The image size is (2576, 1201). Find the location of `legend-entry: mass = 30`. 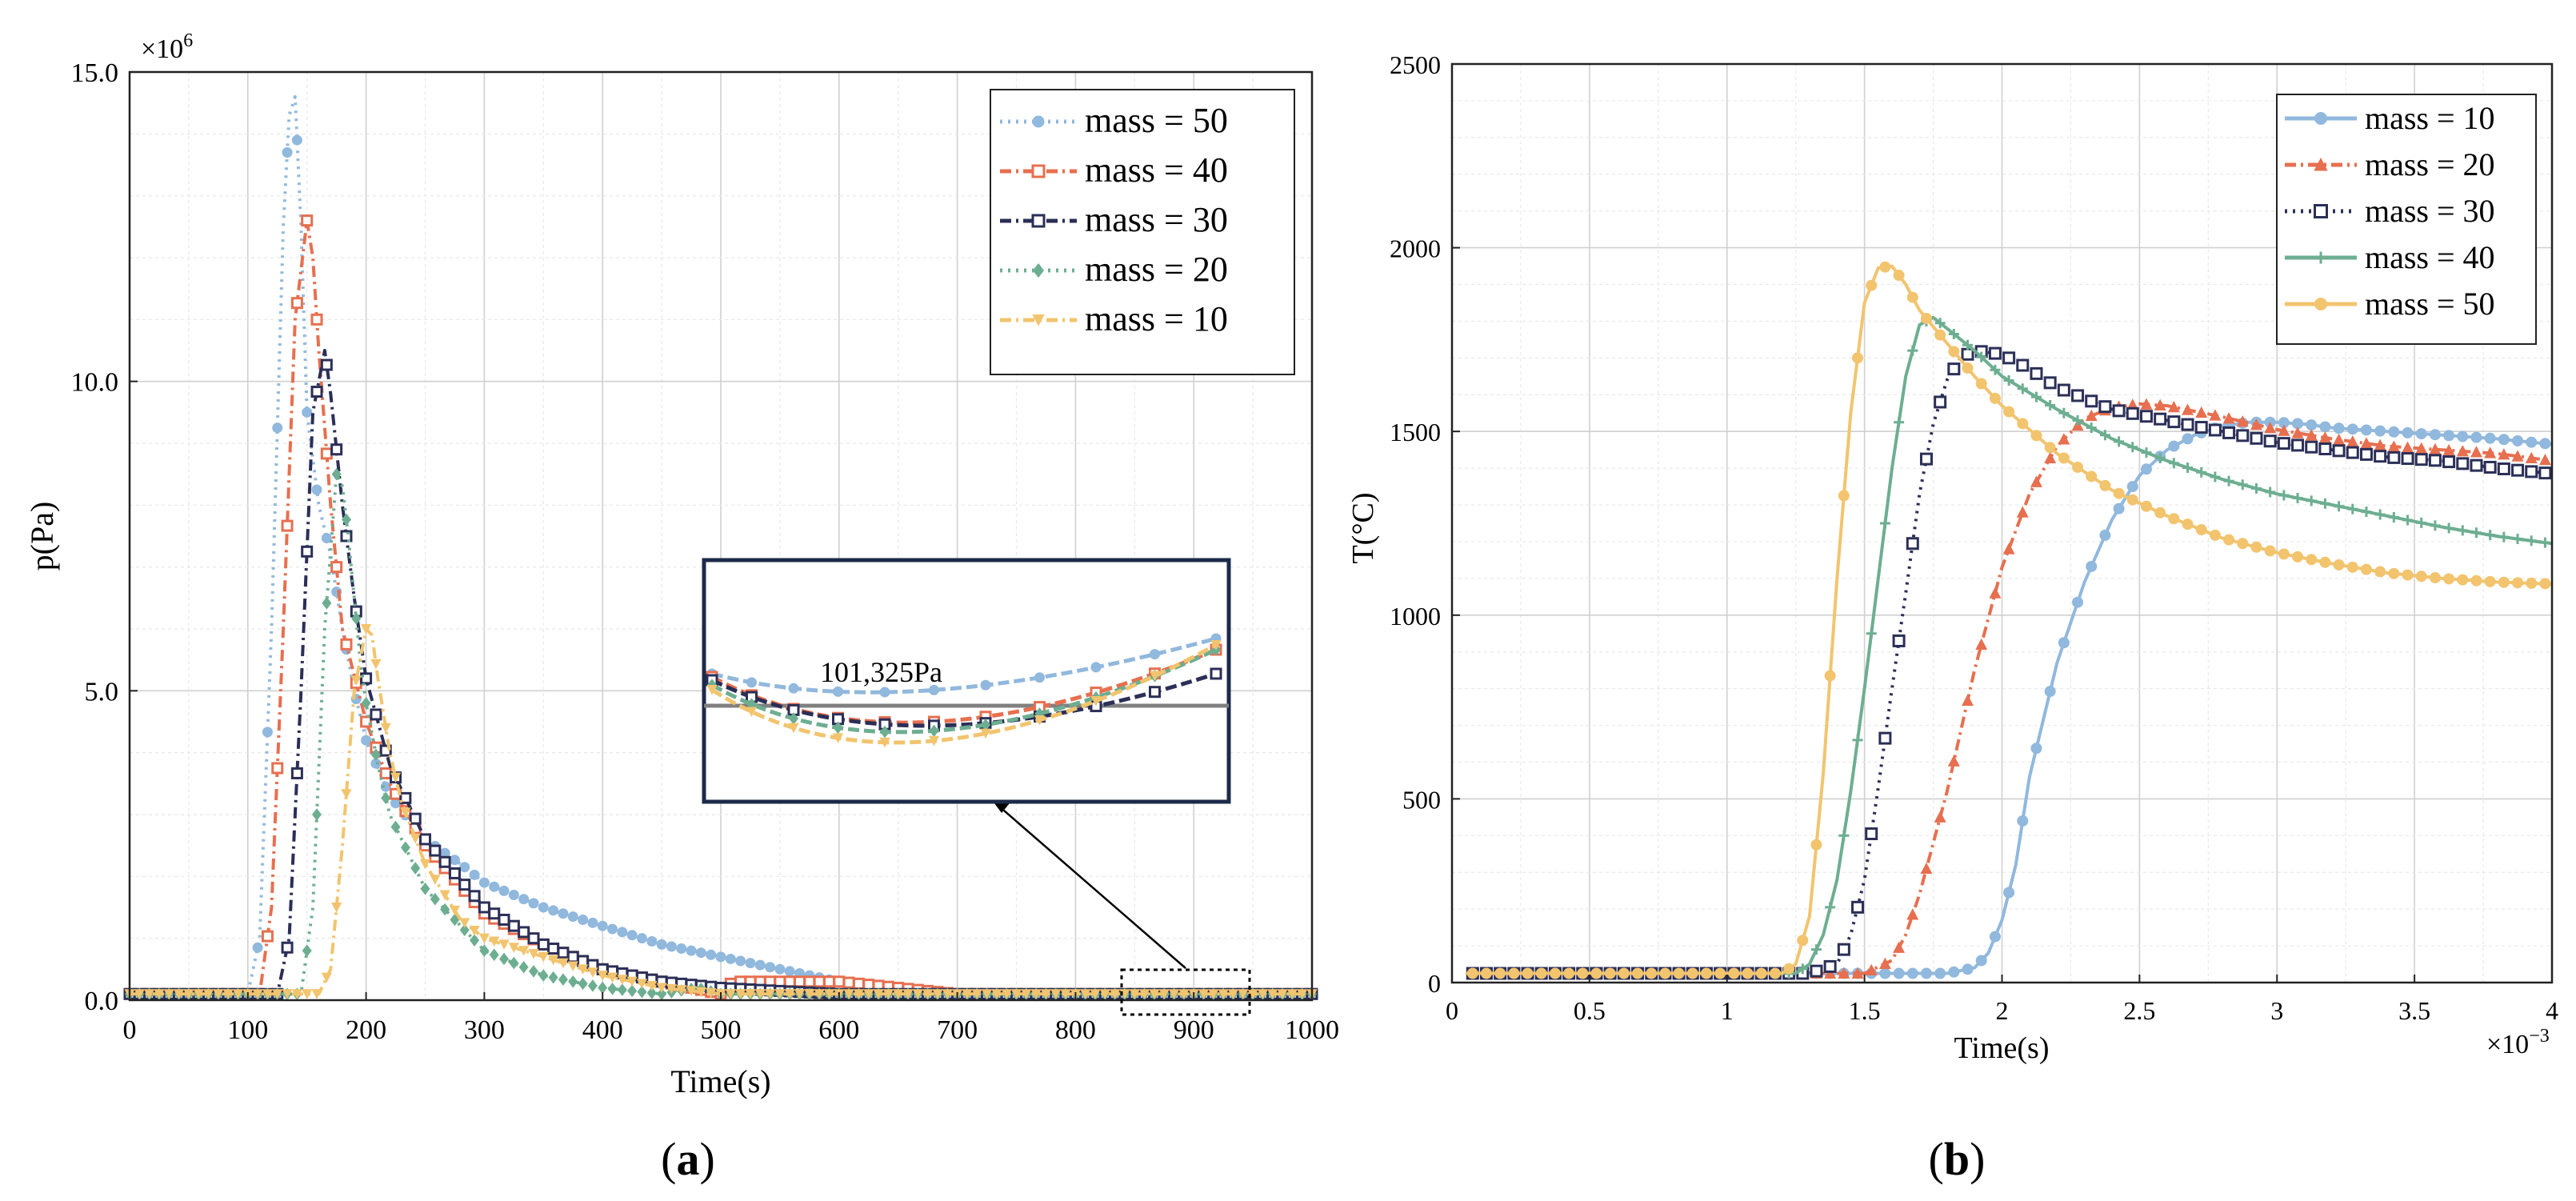

legend-entry: mass = 30 is located at coordinates (2390, 211).